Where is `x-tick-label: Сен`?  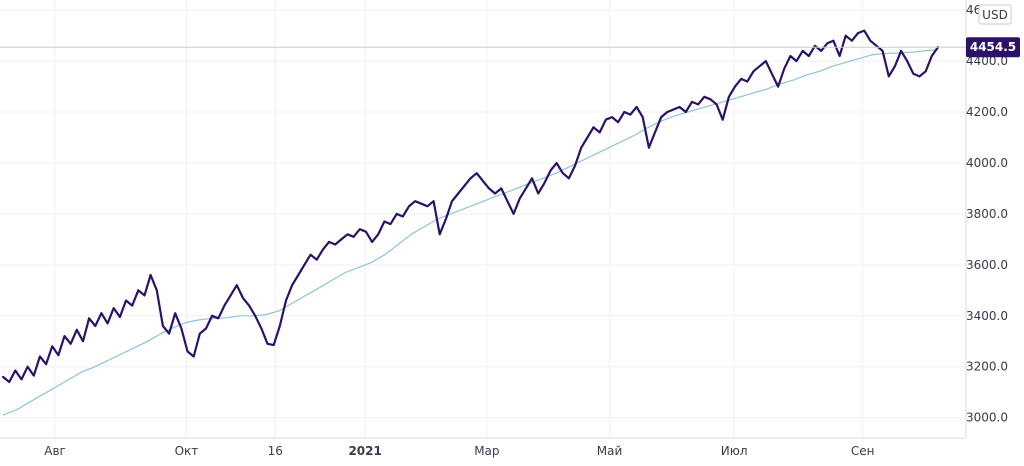 x-tick-label: Сен is located at coordinates (863, 451).